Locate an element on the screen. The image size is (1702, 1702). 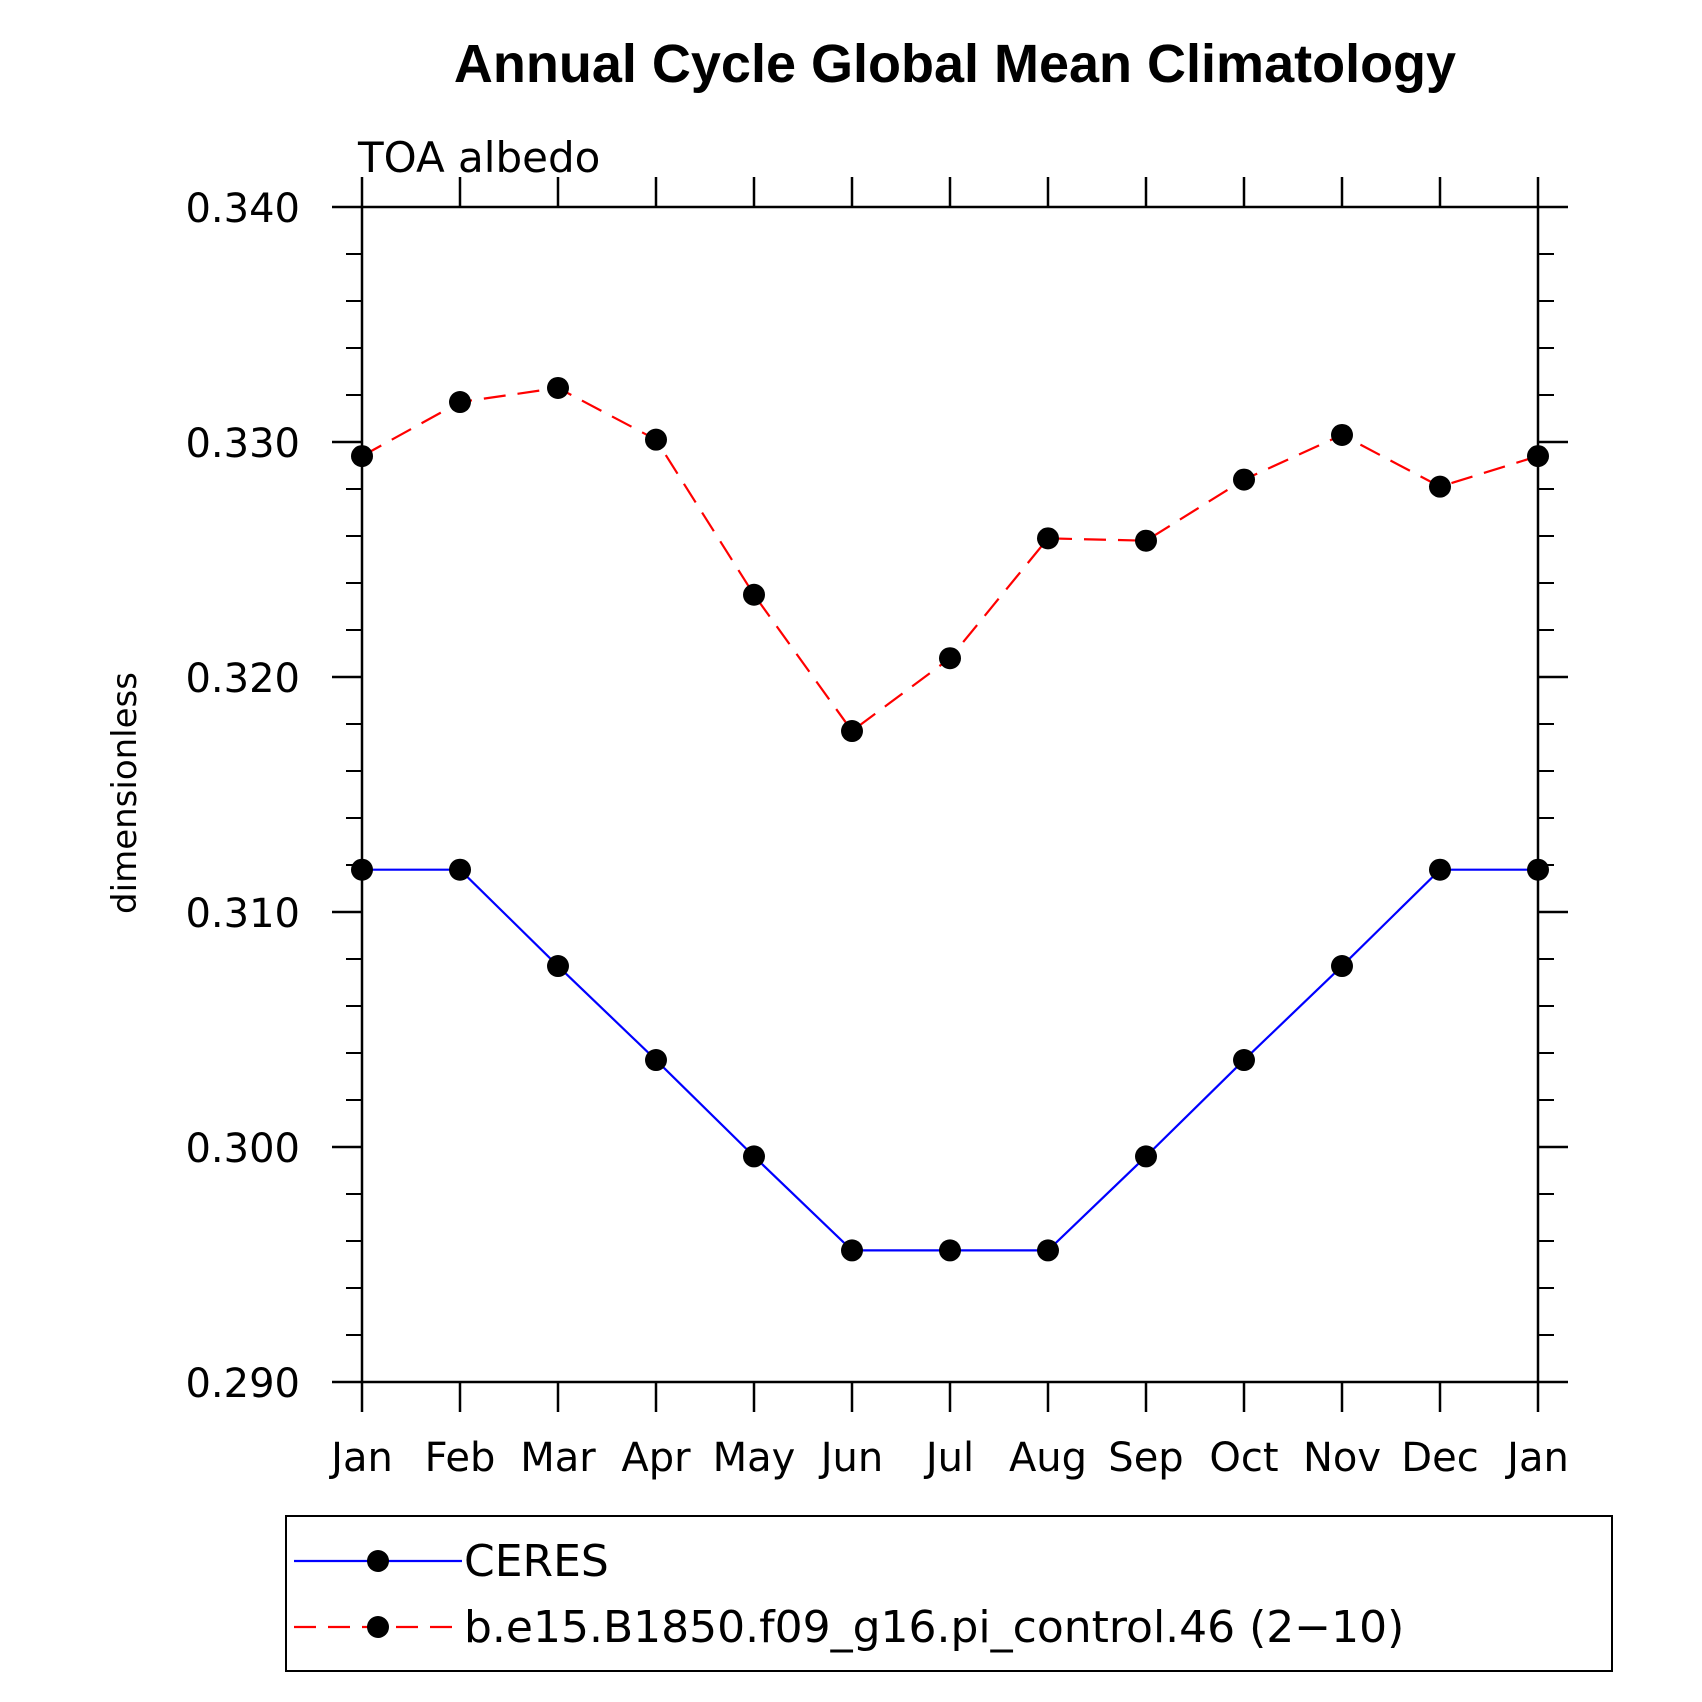
x-tick-label: Sep is located at coordinates (1145, 1458).